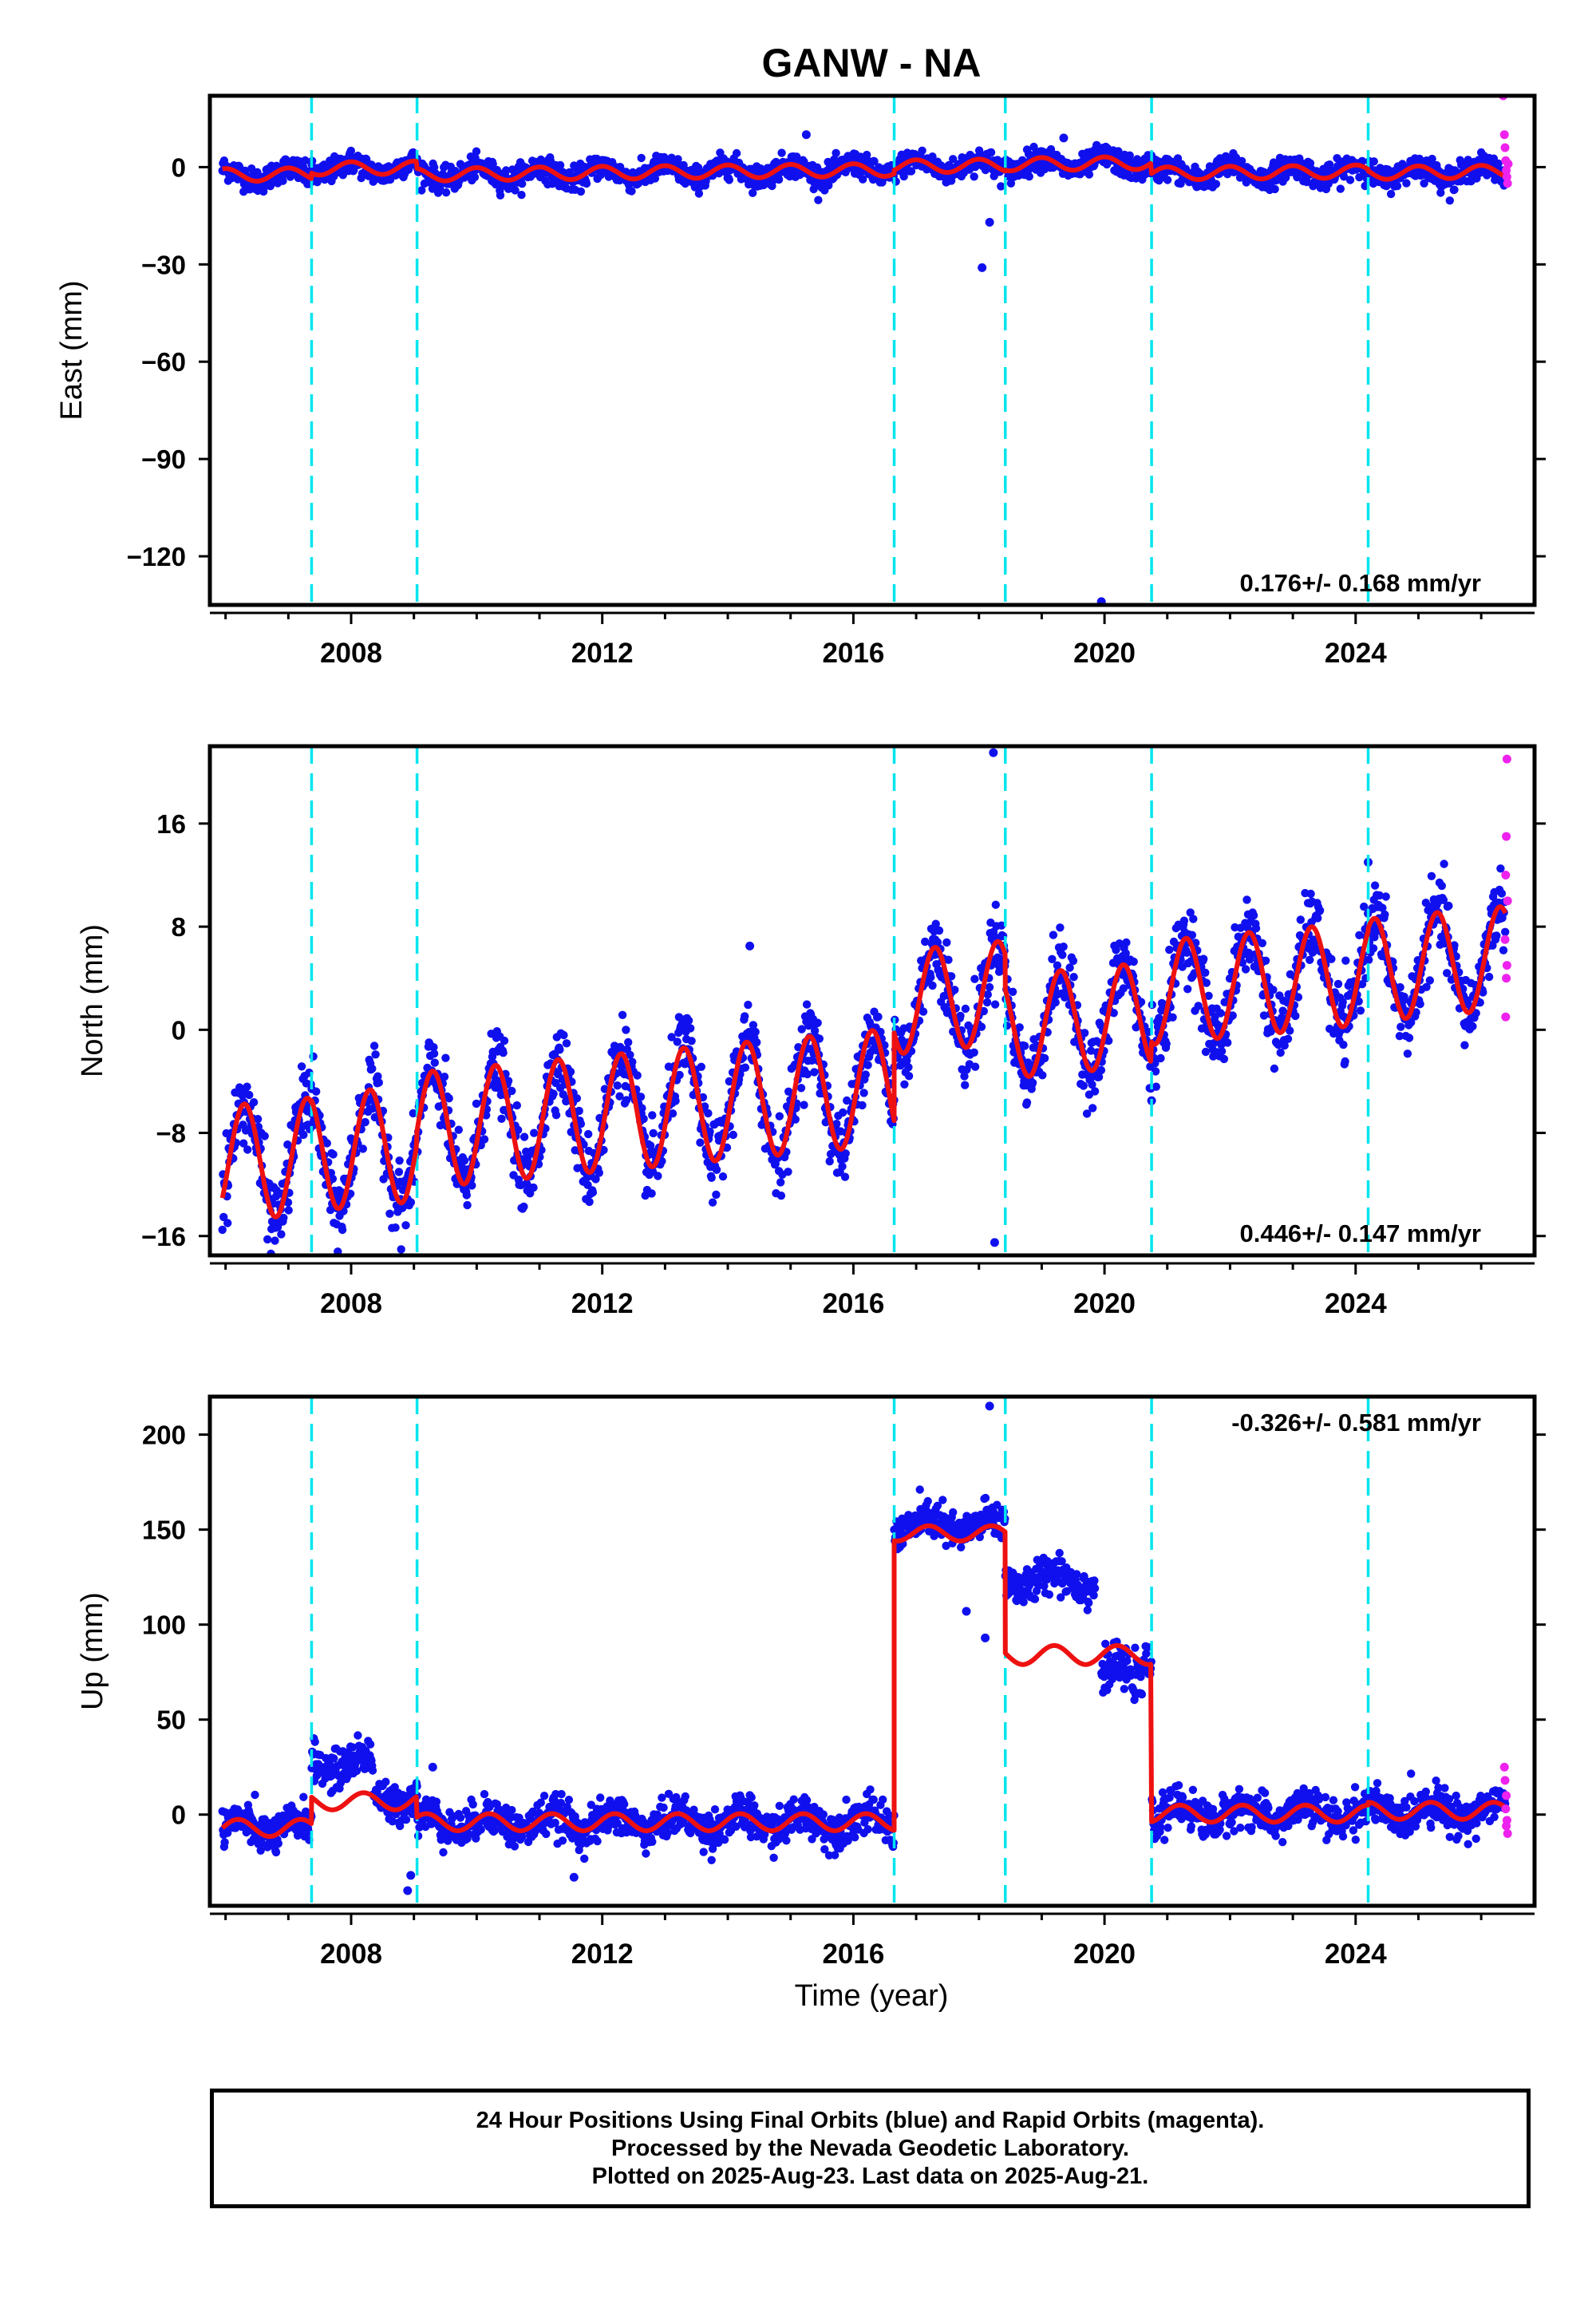 The width and height of the screenshot is (1596, 2316). I want to click on x-tick-label: 2012, so click(602, 653).